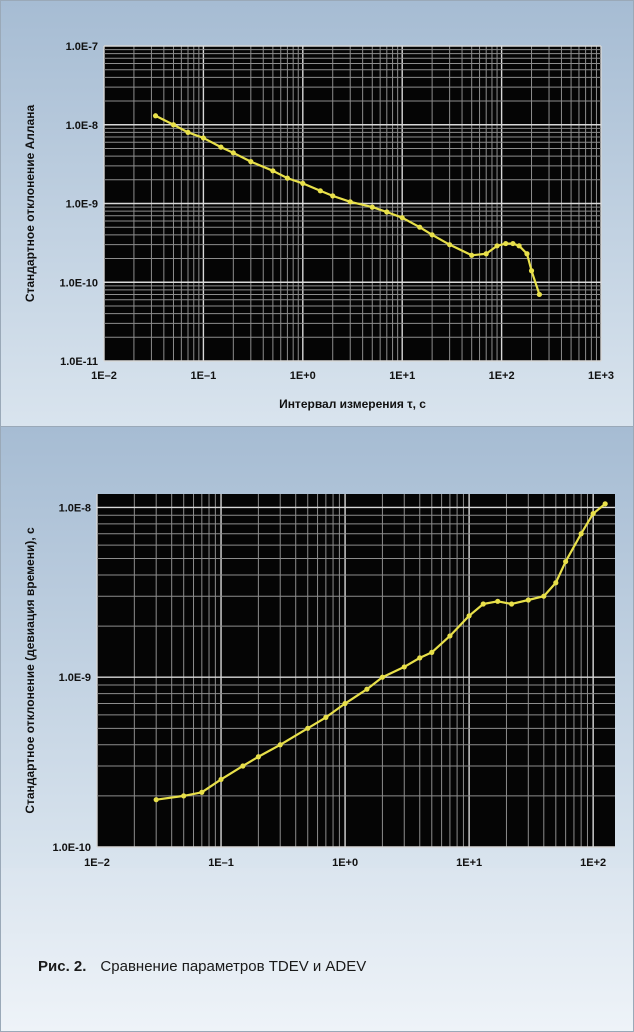 The image size is (634, 1032). I want to click on caption-lead: Рис. 2., so click(62, 966).